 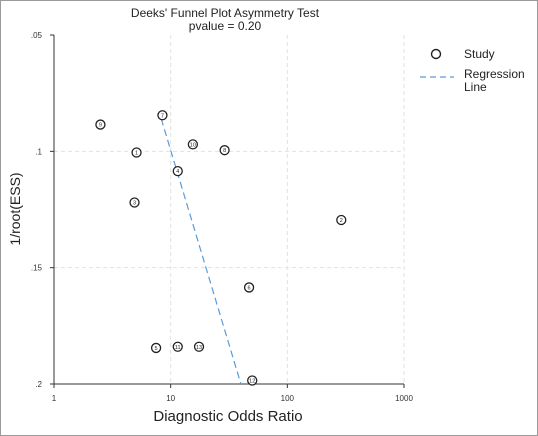 What do you see at coordinates (37, 268) in the screenshot?
I see `y-tick-label: .15` at bounding box center [37, 268].